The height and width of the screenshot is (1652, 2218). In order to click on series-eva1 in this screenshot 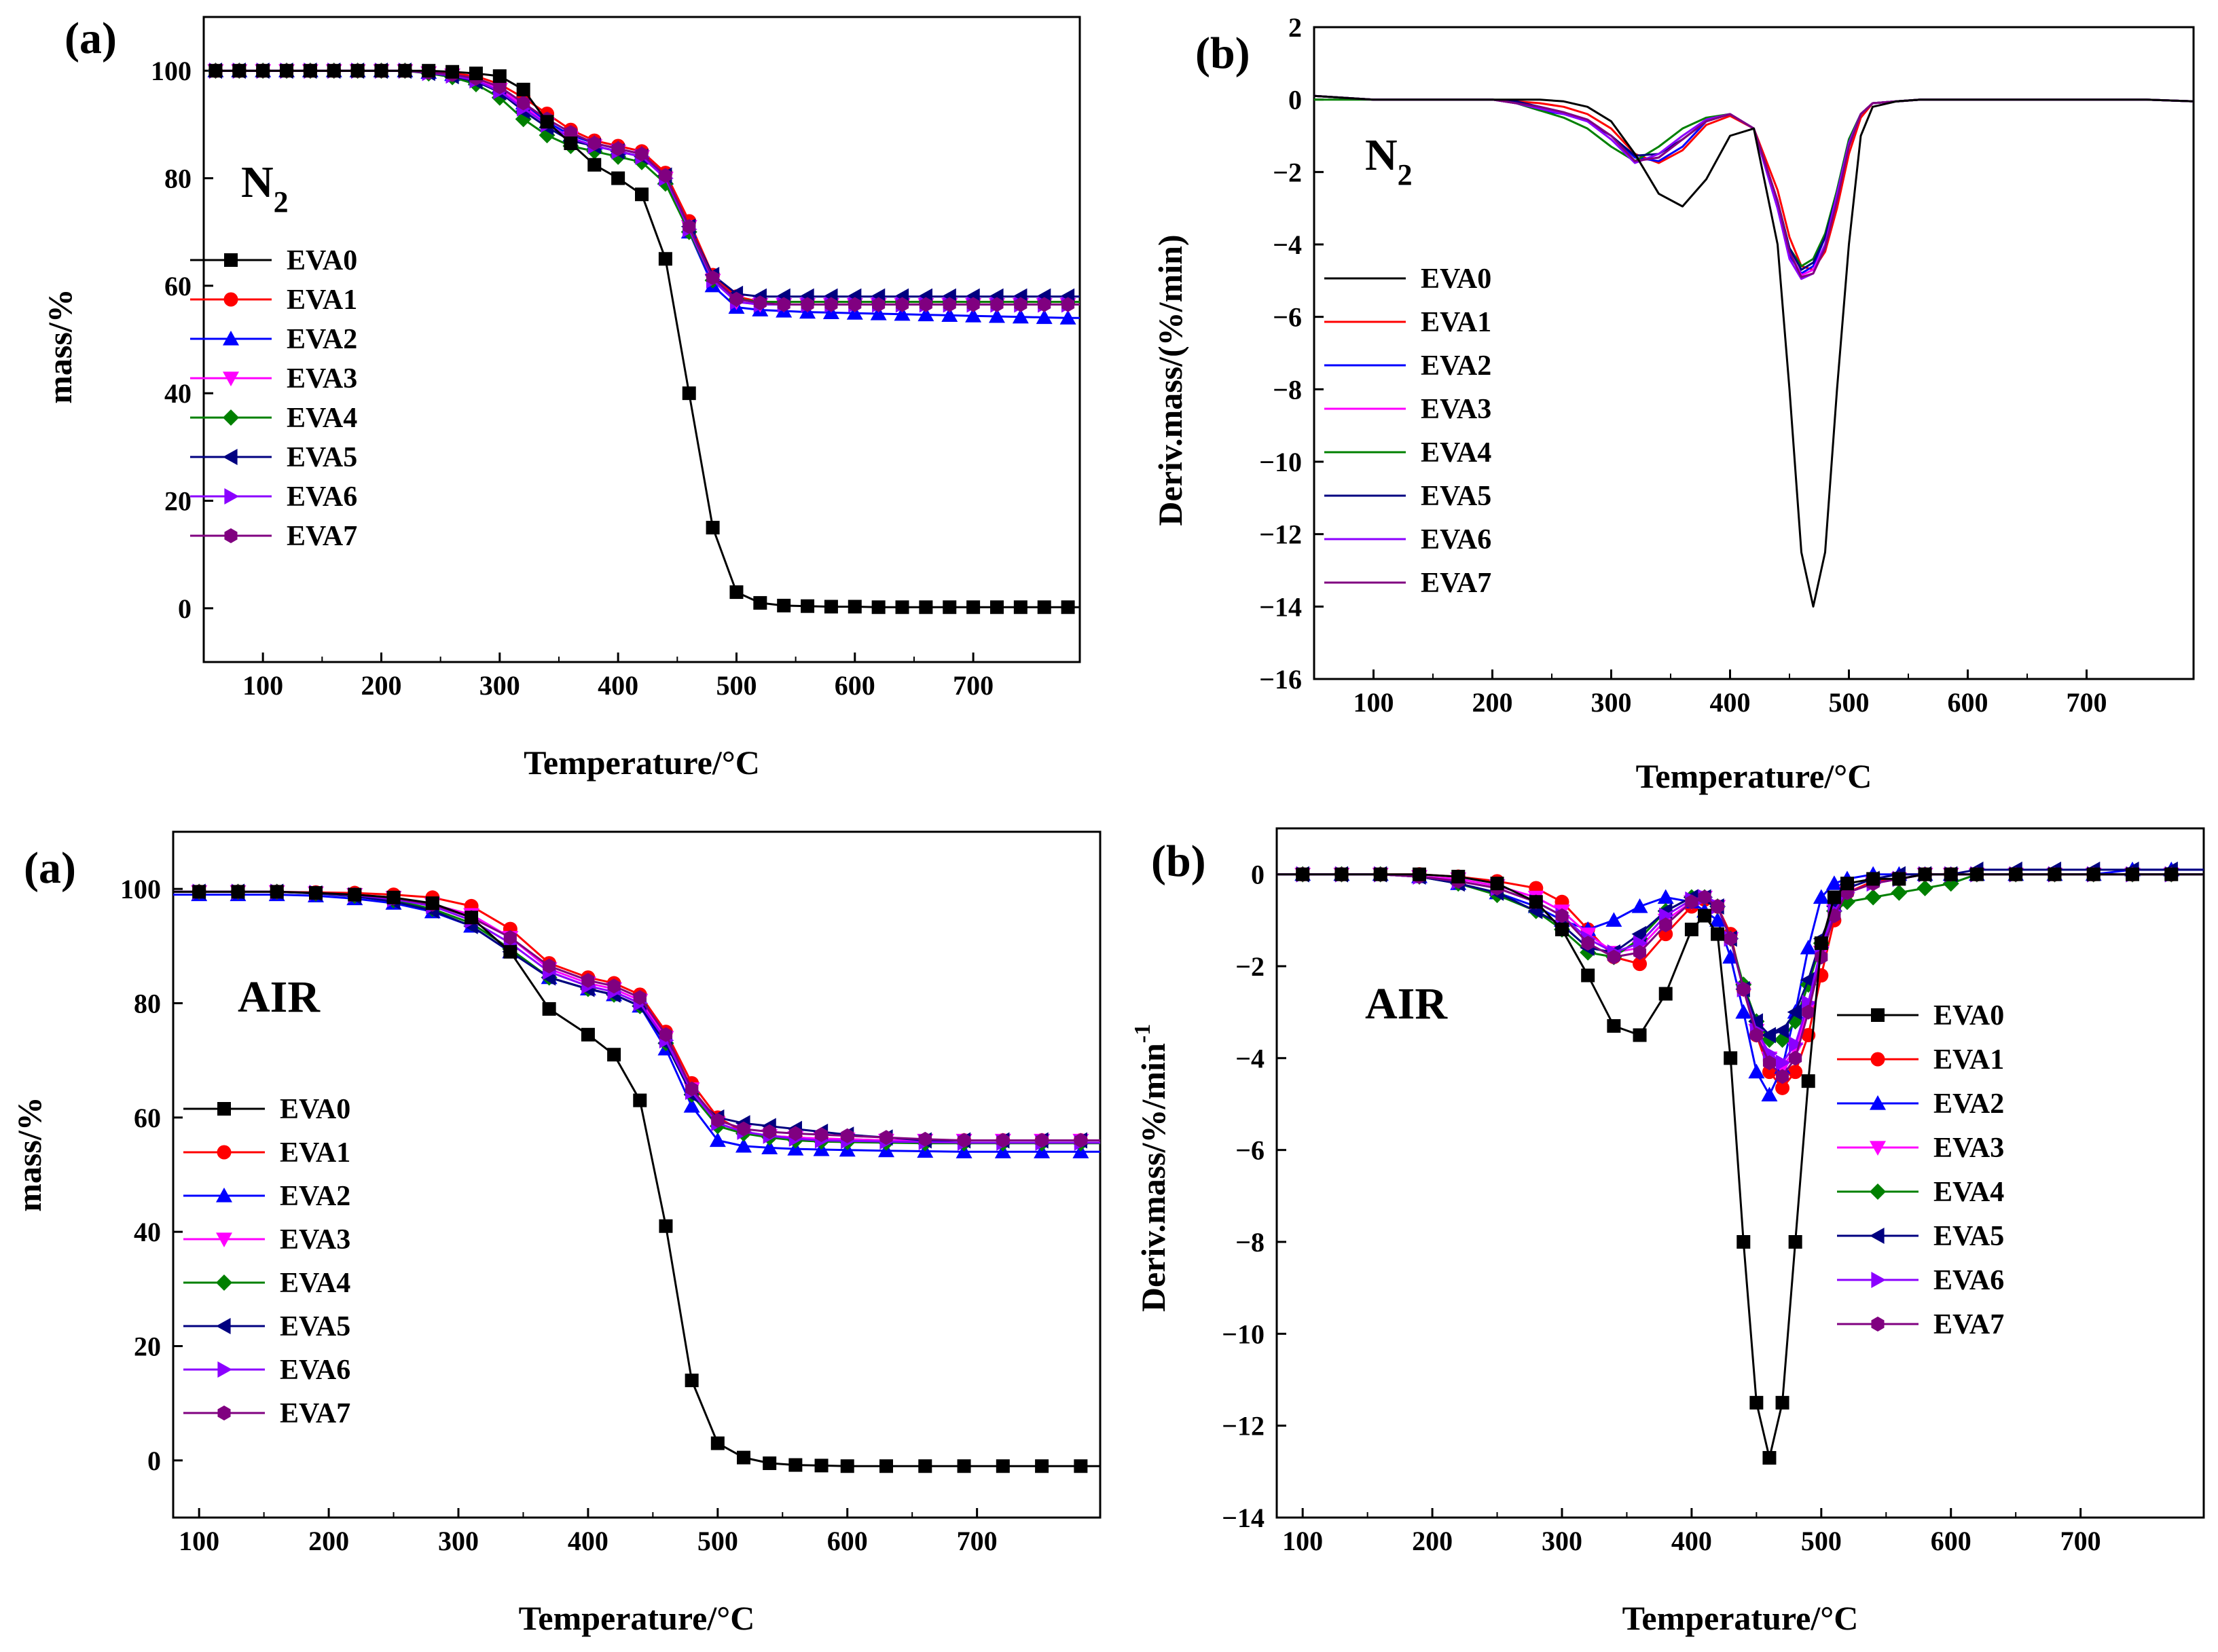, I will do `click(1753, 182)`.